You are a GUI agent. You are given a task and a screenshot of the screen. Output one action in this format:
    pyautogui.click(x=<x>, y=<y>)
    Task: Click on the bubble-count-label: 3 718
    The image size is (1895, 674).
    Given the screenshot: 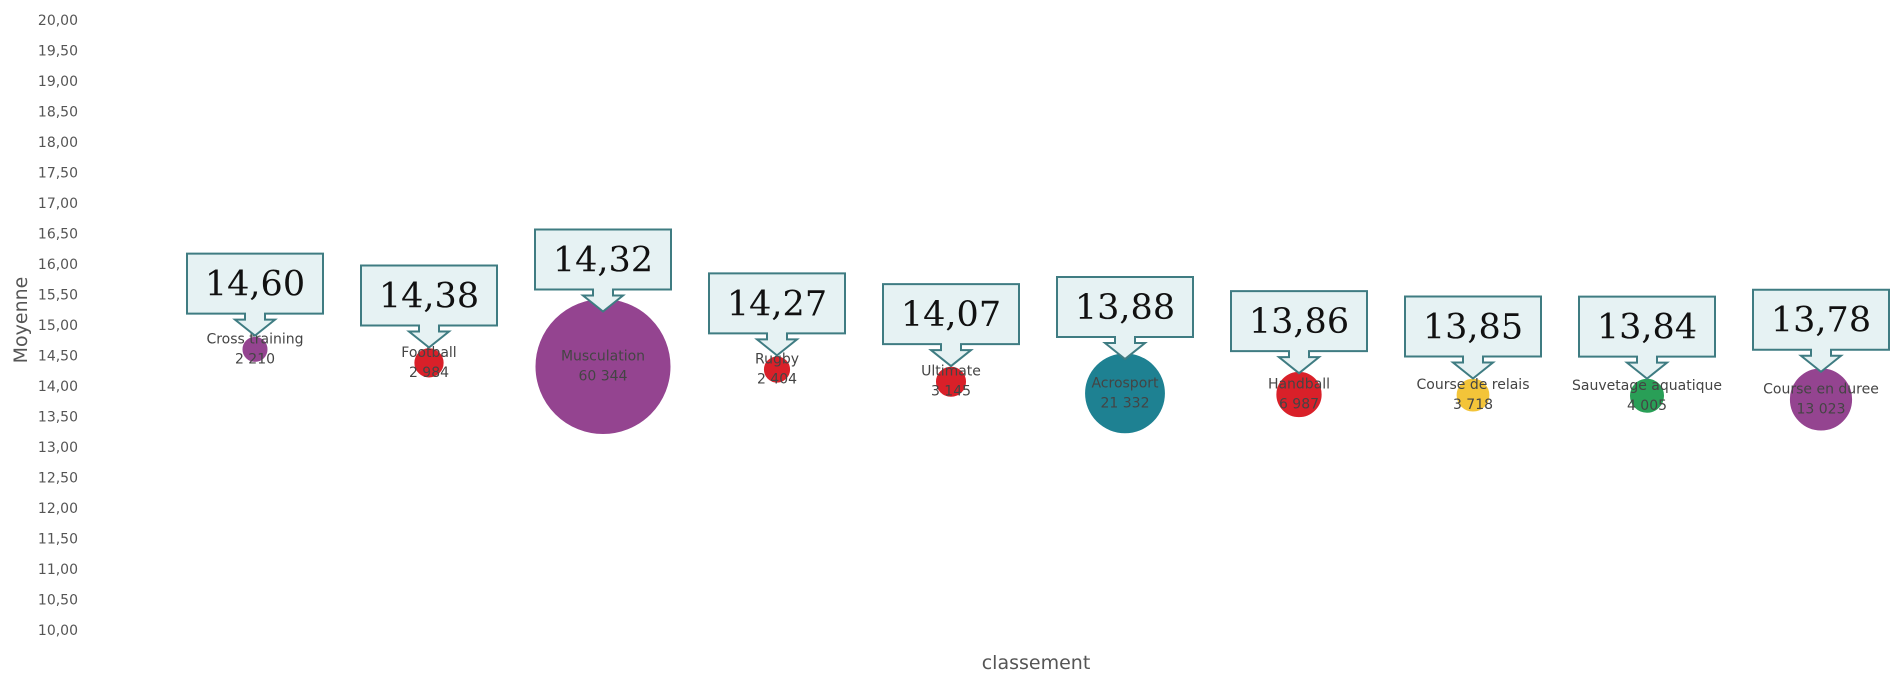 What is the action you would take?
    pyautogui.click(x=1473, y=405)
    